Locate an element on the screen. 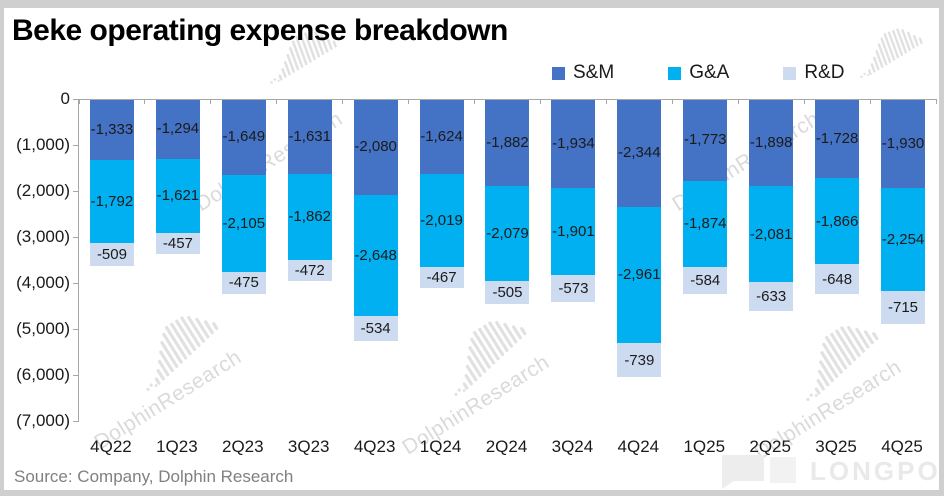  x-tick-label: 3Q23 is located at coordinates (308, 446).